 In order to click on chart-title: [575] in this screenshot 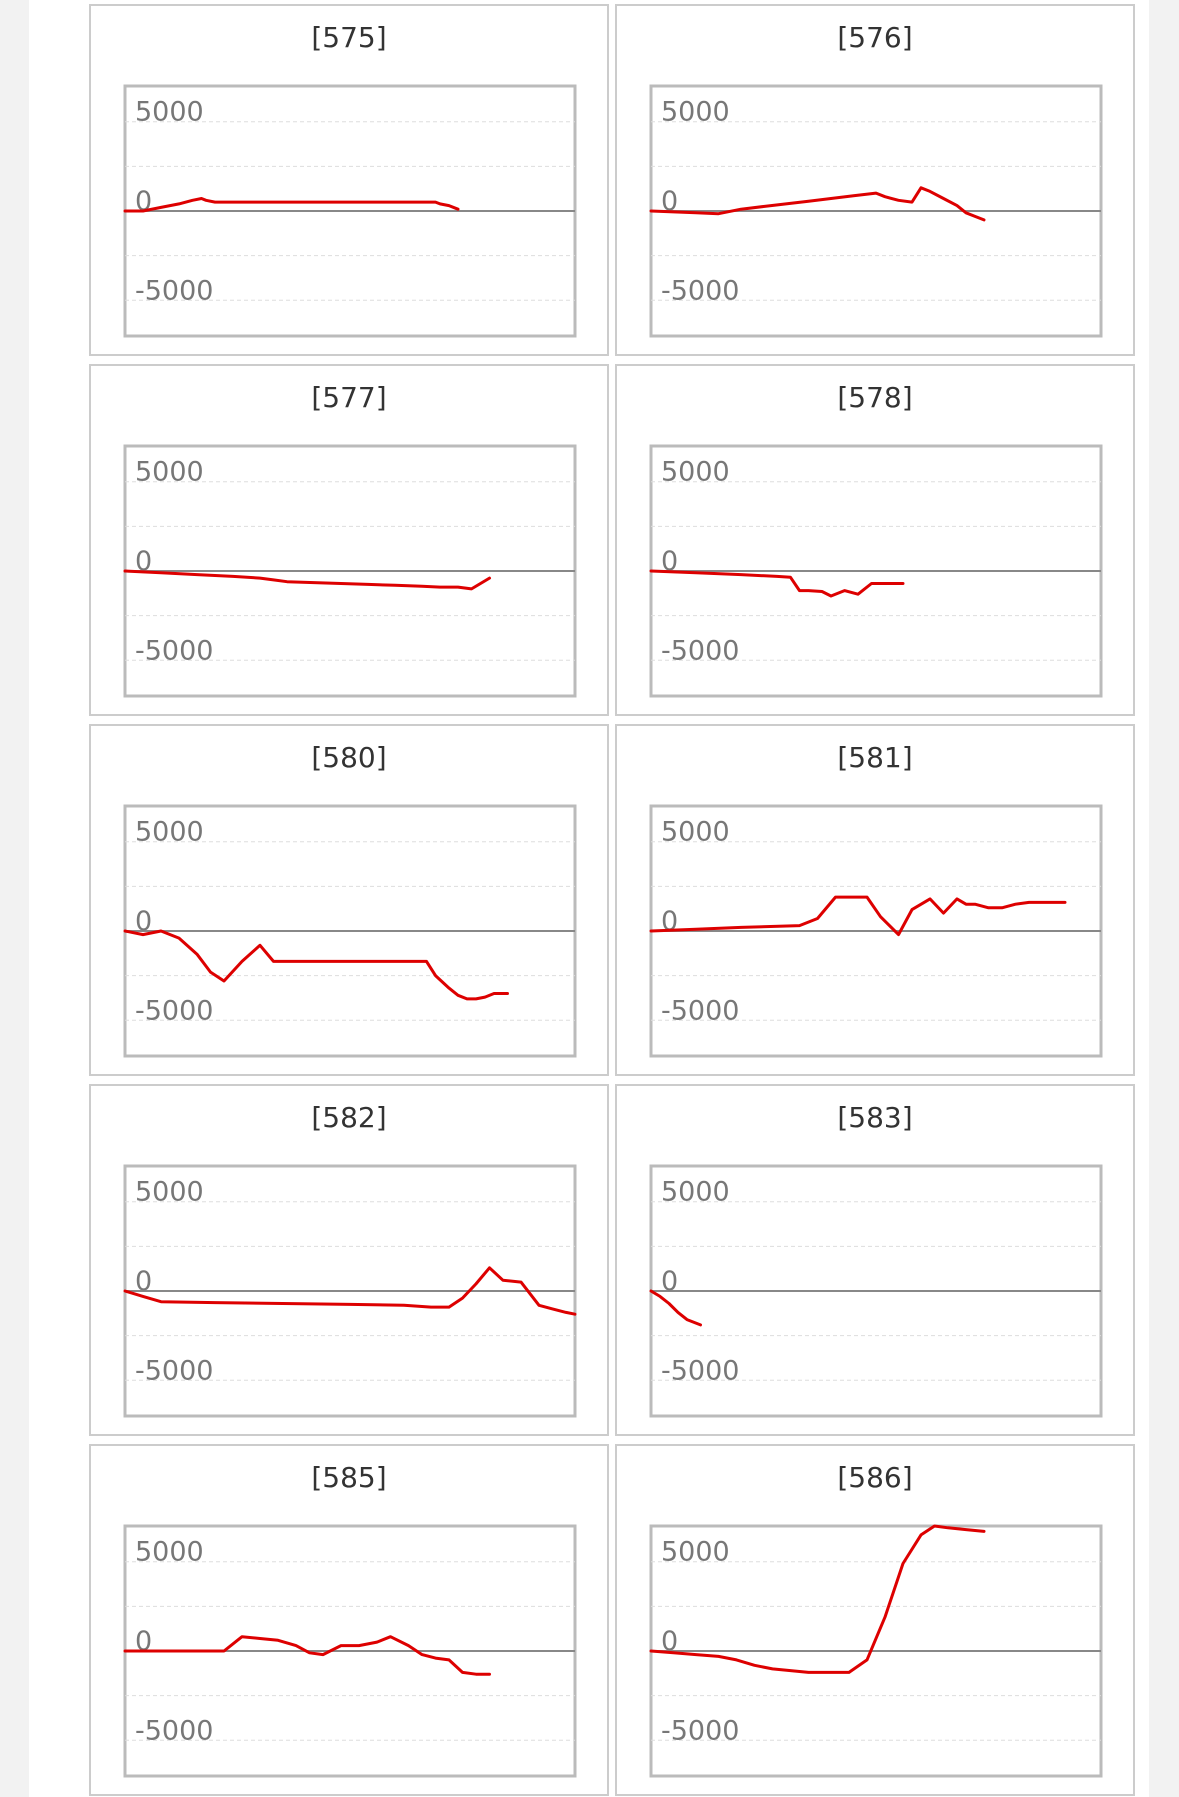, I will do `click(349, 37)`.